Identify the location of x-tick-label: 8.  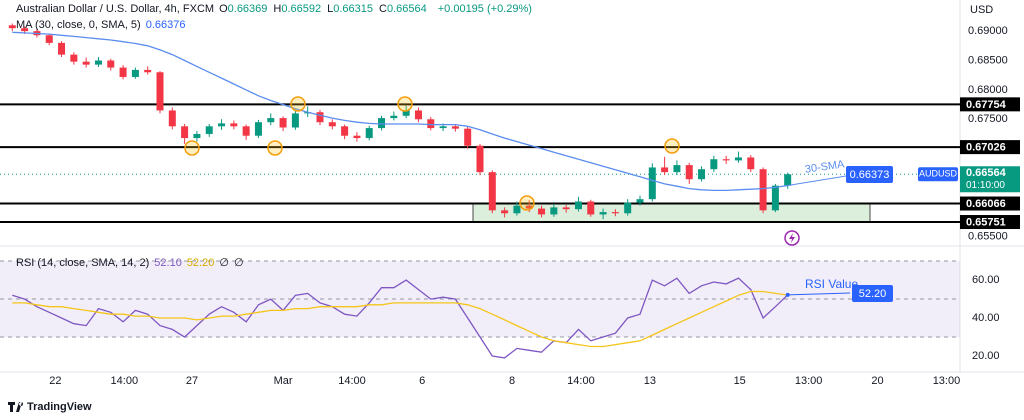
(512, 381).